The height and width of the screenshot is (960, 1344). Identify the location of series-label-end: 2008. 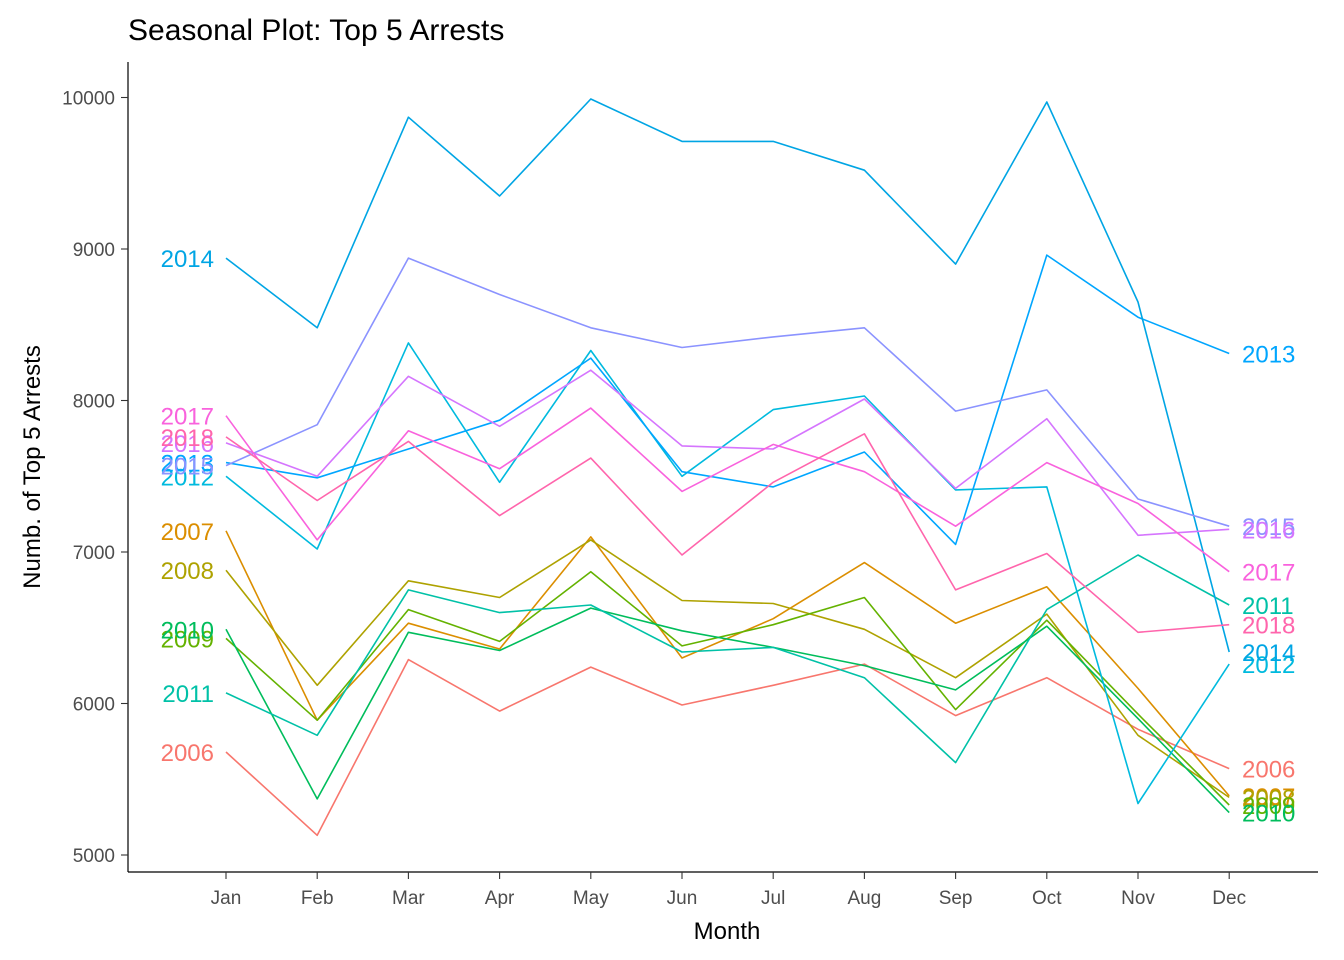
(1268, 798).